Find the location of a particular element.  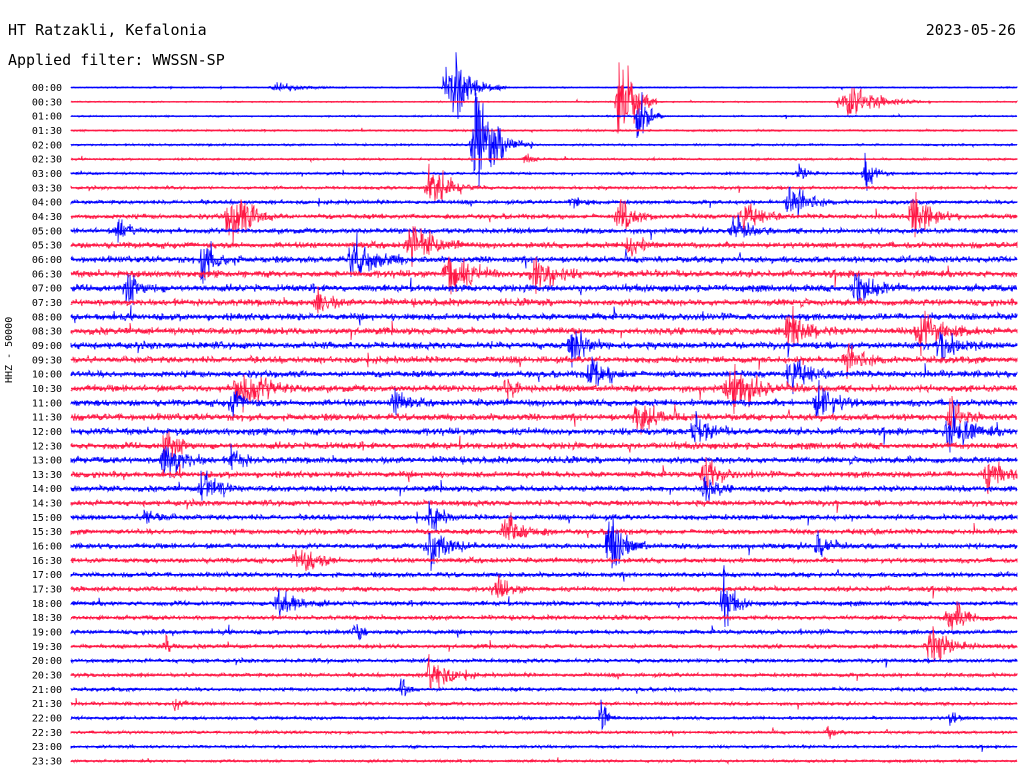

station-title: HT Ratzakli, Kefalonia is located at coordinates (107, 30).